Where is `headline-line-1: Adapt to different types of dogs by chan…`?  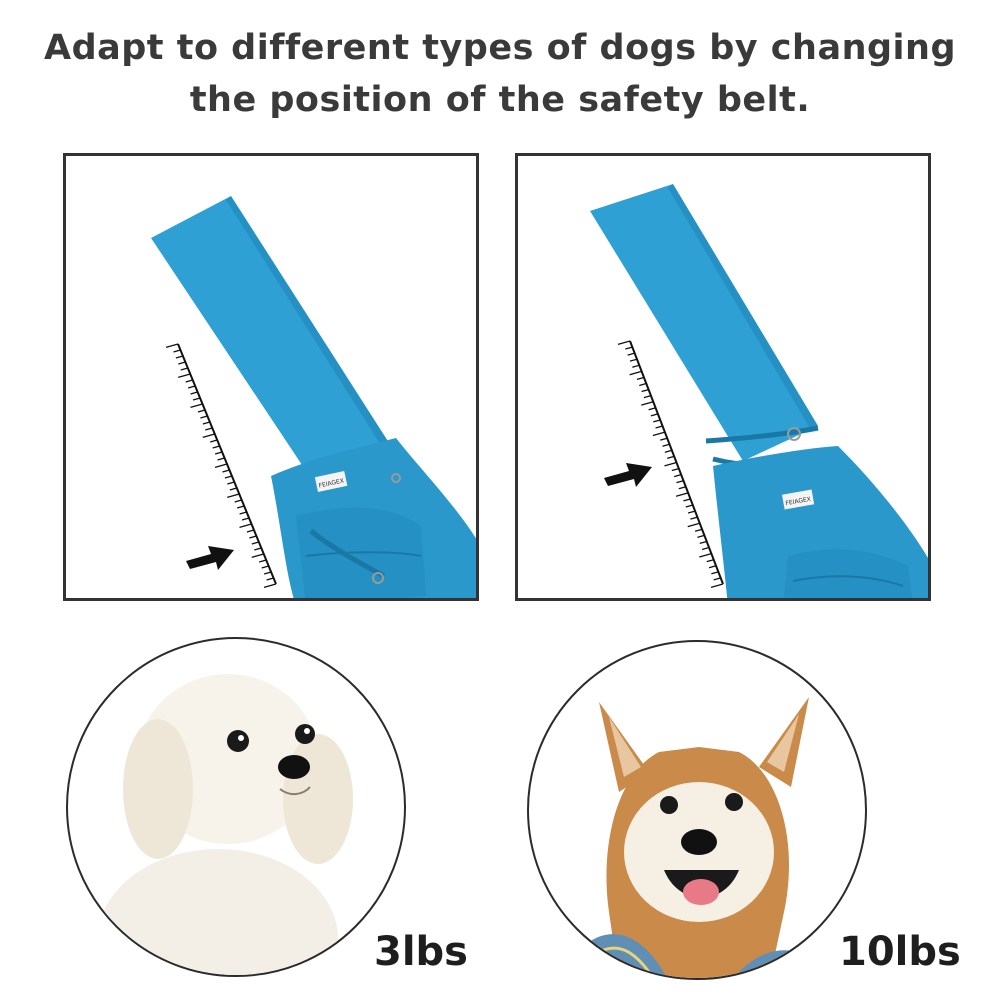
headline-line-1: Adapt to different types of dogs by chan… is located at coordinates (500, 48).